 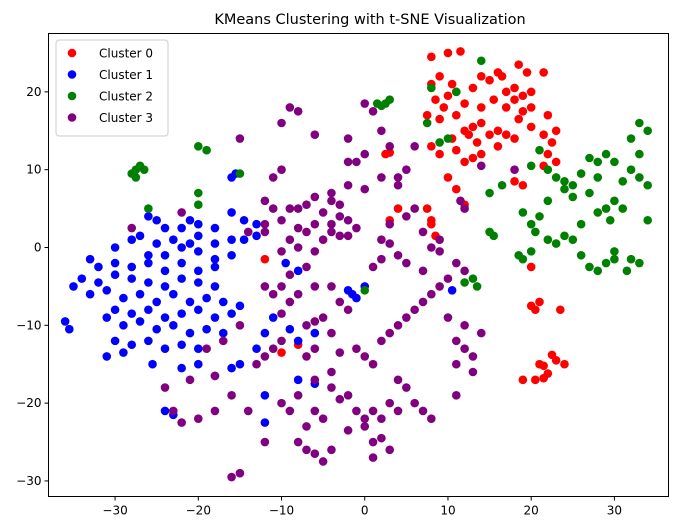 I want to click on legend-box, so click(x=112, y=88).